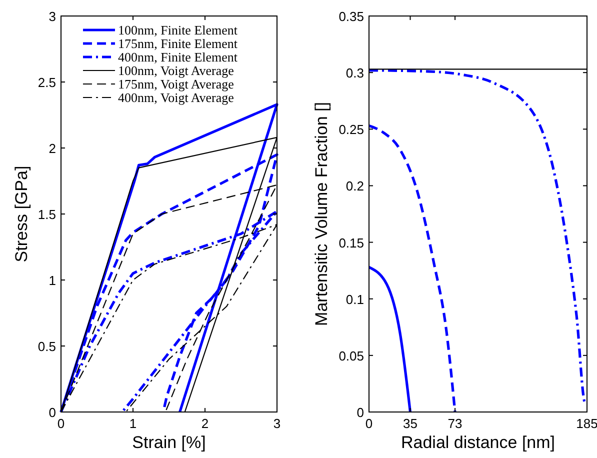 The image size is (597, 458). Describe the element at coordinates (351, 130) in the screenshot. I see `y-tick-label: 0.25` at that location.